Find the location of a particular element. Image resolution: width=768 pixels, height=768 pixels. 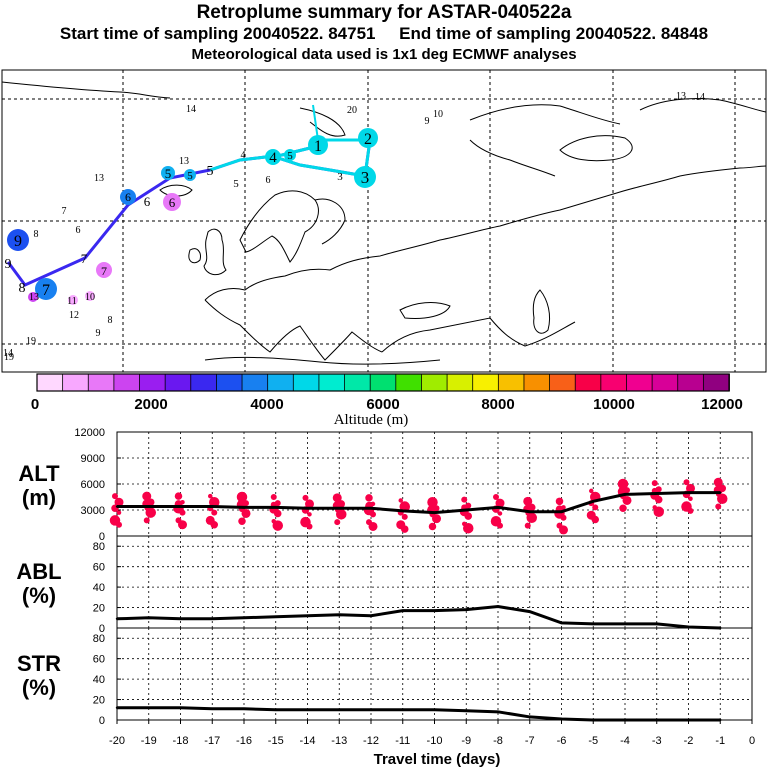

label-13b: 13 is located at coordinates (184, 161).